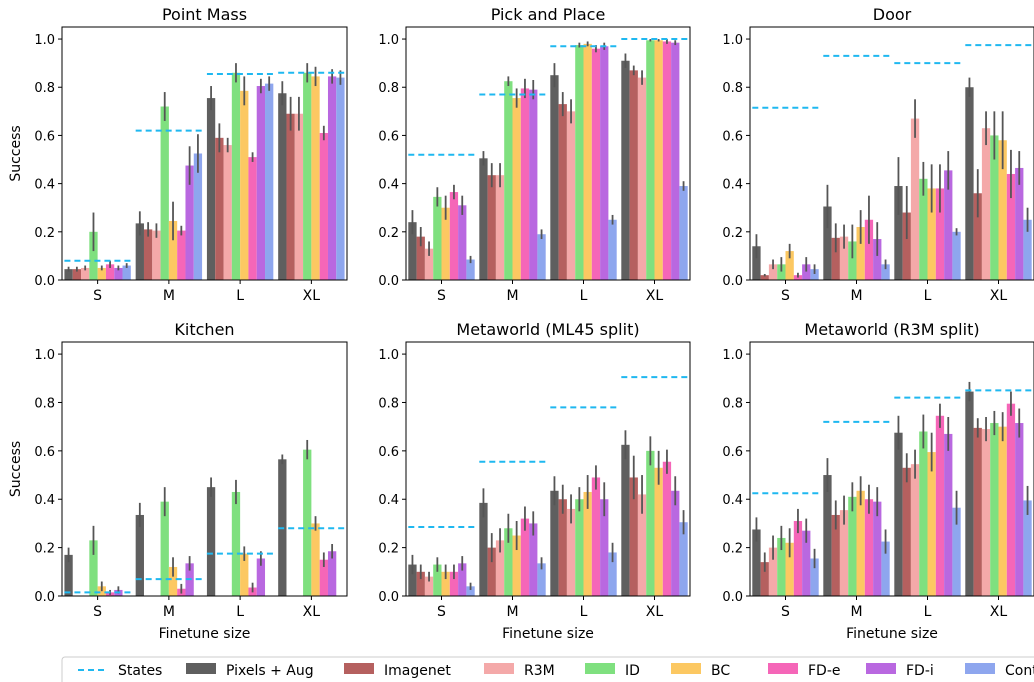 This screenshot has height=682, width=1034. What do you see at coordinates (140, 671) in the screenshot?
I see `legend-label: States` at bounding box center [140, 671].